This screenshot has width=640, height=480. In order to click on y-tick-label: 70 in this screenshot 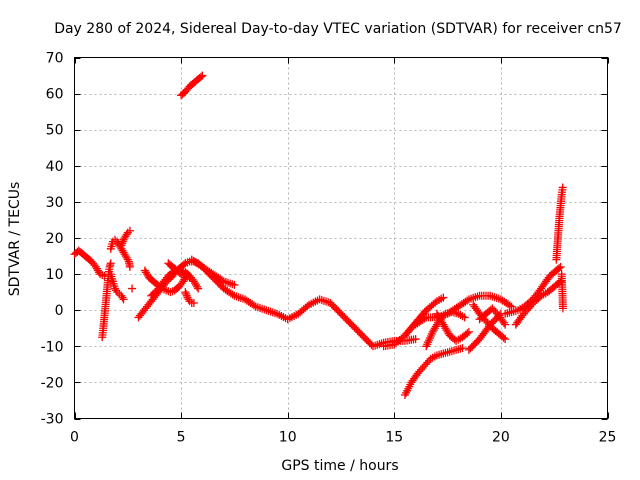, I will do `click(55, 59)`.